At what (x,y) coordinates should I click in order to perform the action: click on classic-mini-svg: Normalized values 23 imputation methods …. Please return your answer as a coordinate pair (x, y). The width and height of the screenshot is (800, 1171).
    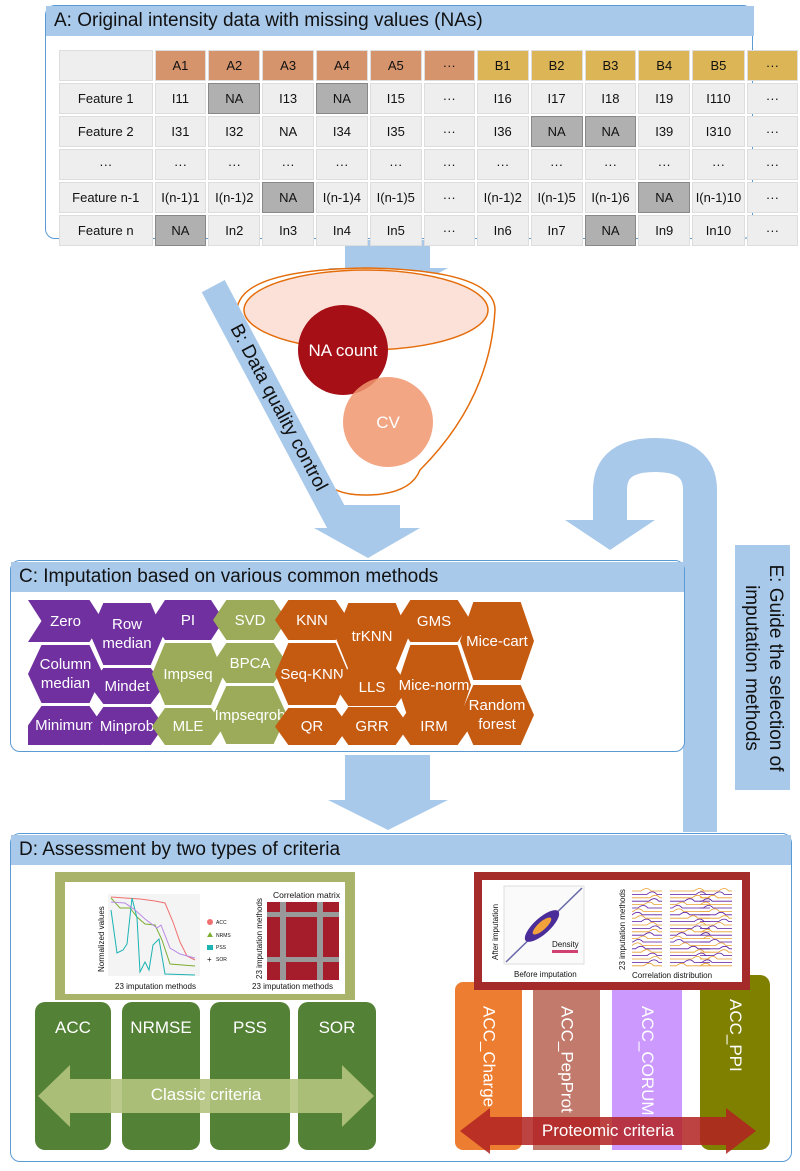
    Looking at the image, I should click on (219, 940).